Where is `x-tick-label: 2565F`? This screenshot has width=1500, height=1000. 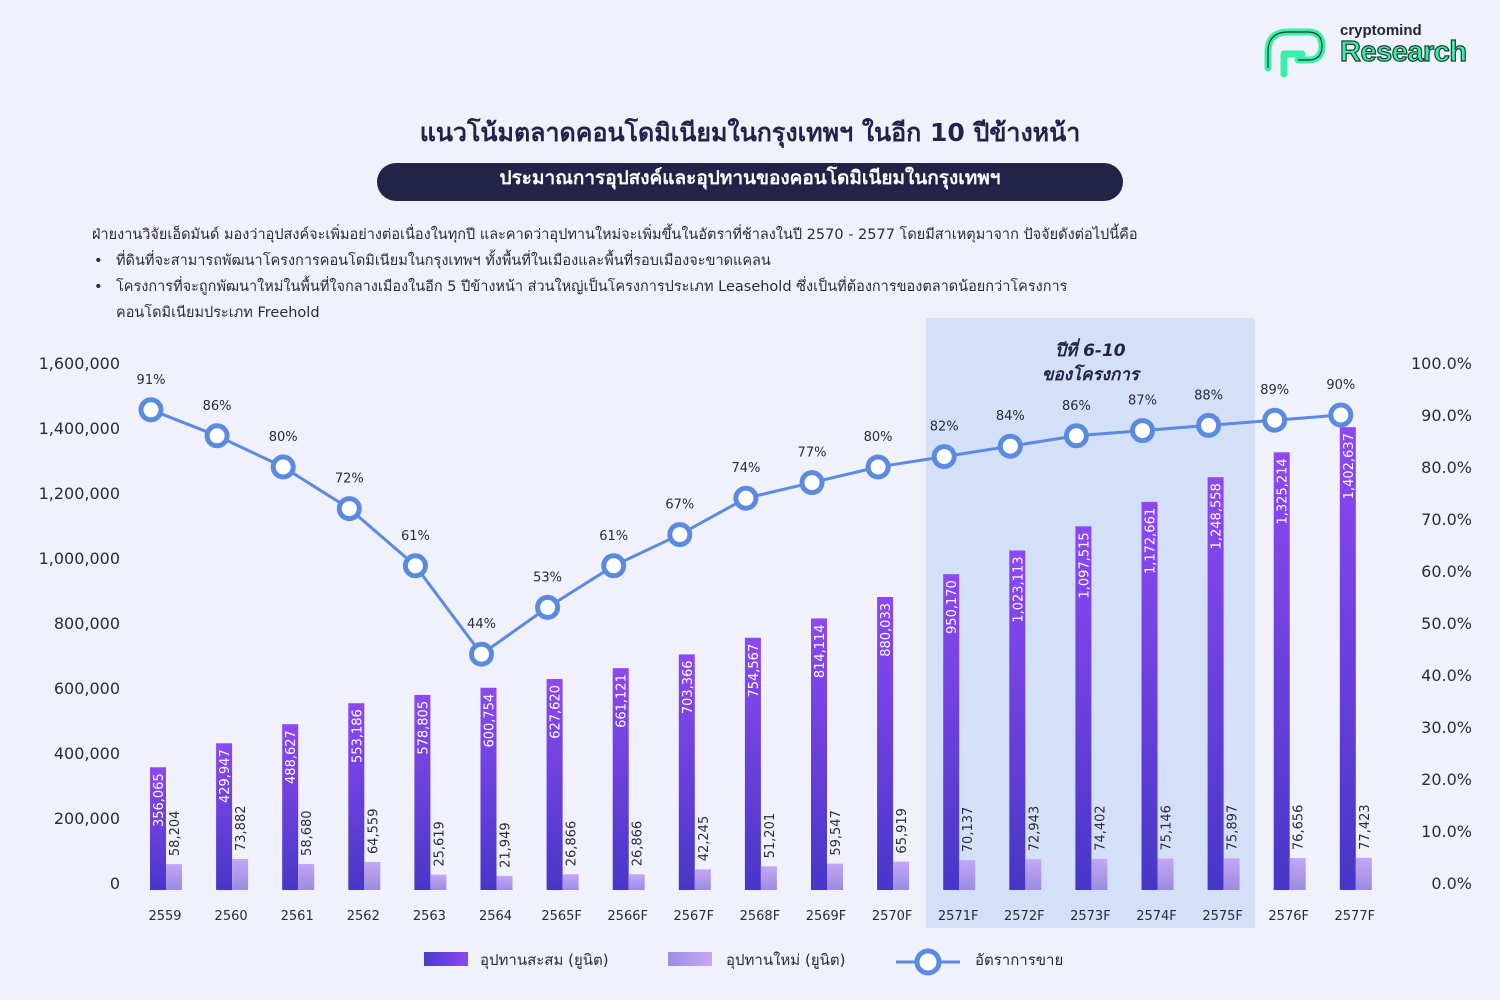 x-tick-label: 2565F is located at coordinates (561, 916).